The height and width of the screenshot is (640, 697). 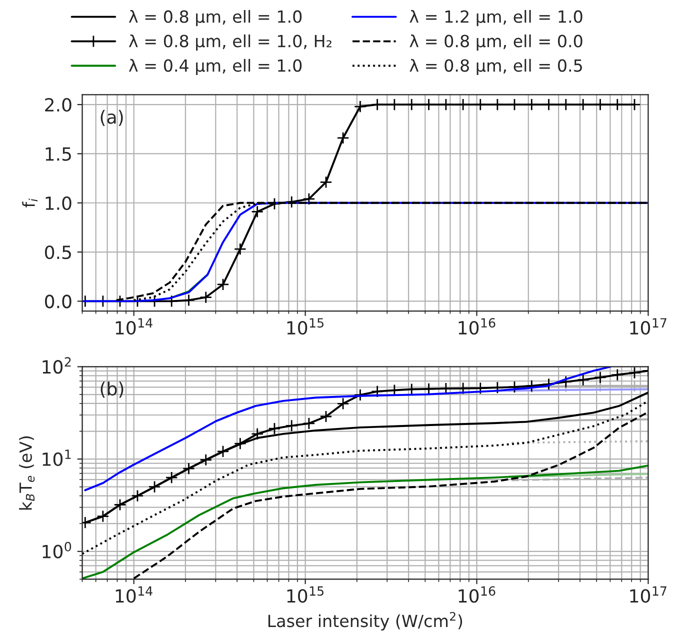 What do you see at coordinates (215, 67) in the screenshot?
I see `legend-label: λ = 0.4 μm, ell = 1.0` at bounding box center [215, 67].